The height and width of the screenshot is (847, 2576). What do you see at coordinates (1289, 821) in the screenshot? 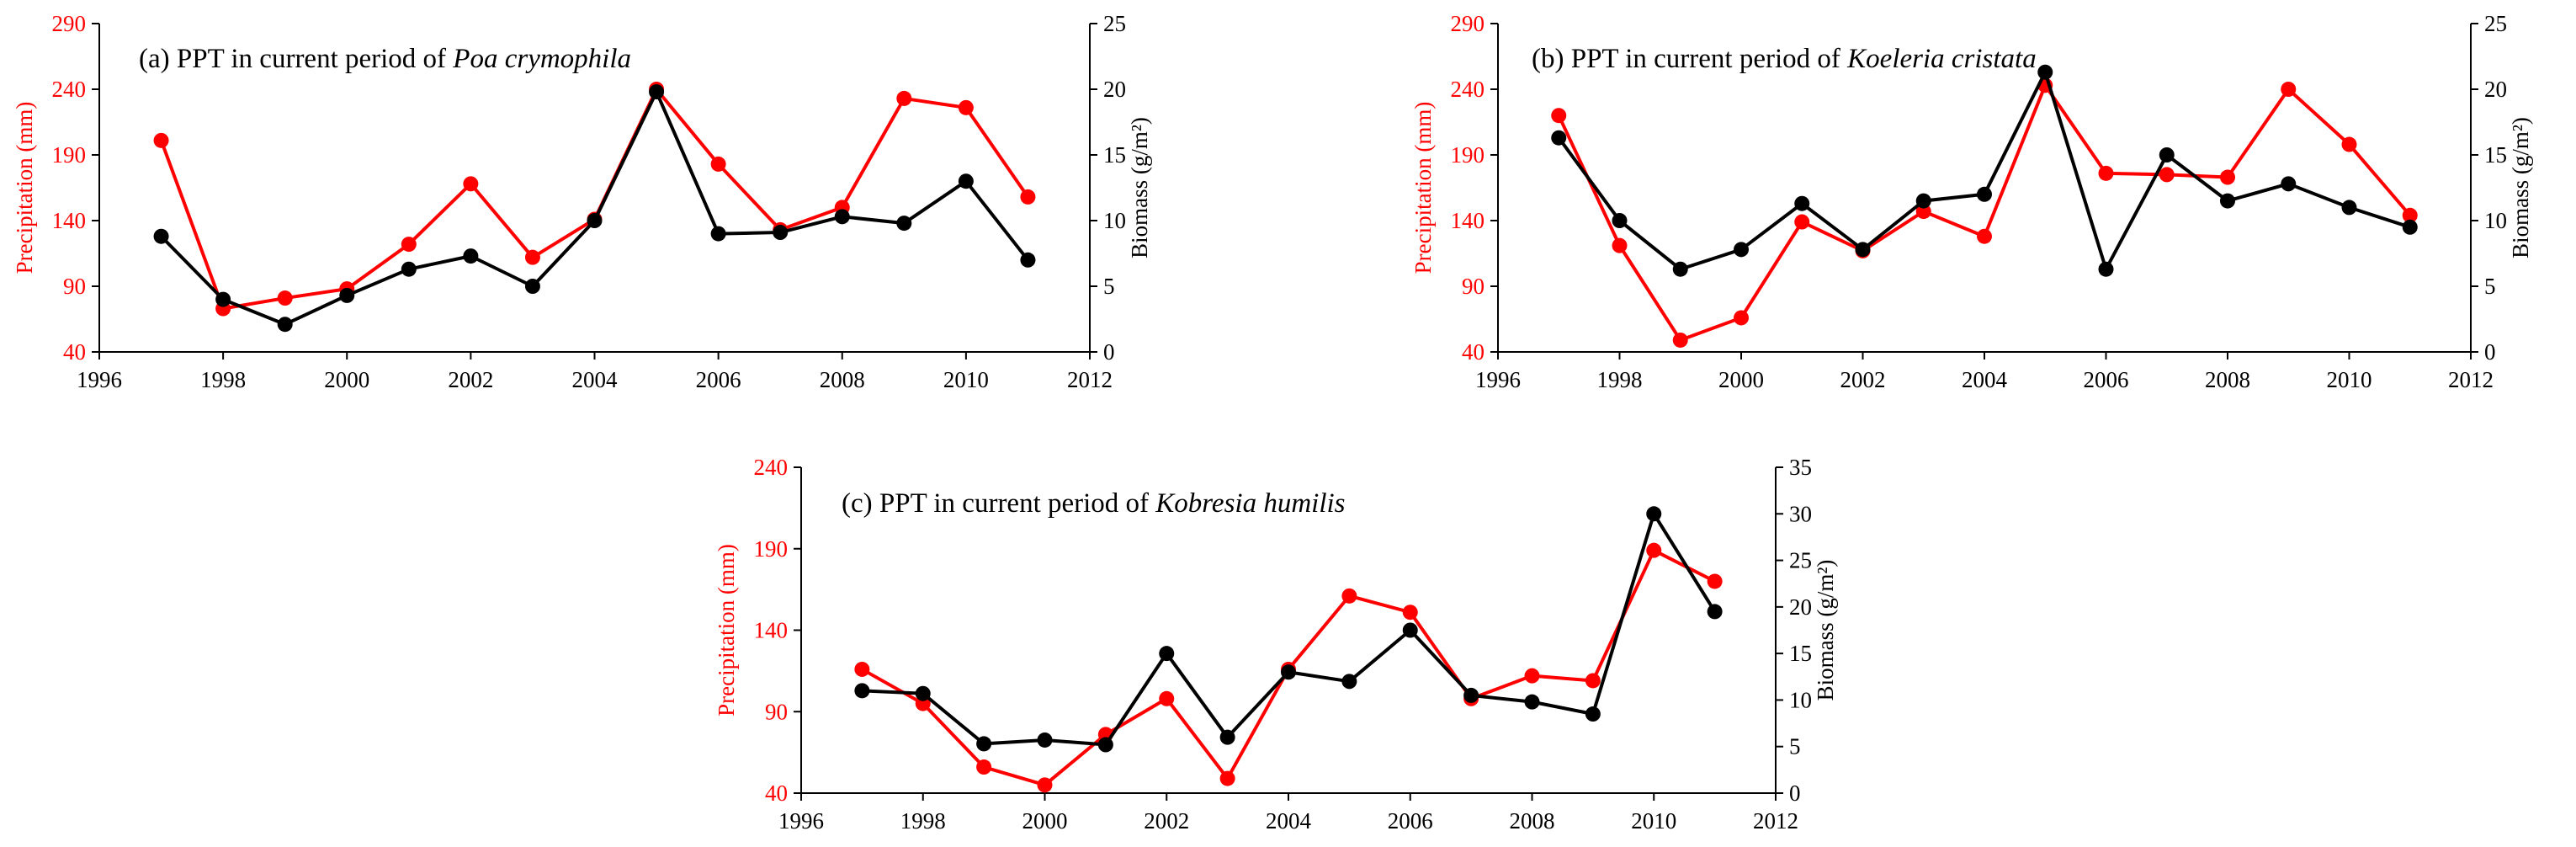
I see `x-tick-label-c: 2004` at bounding box center [1289, 821].